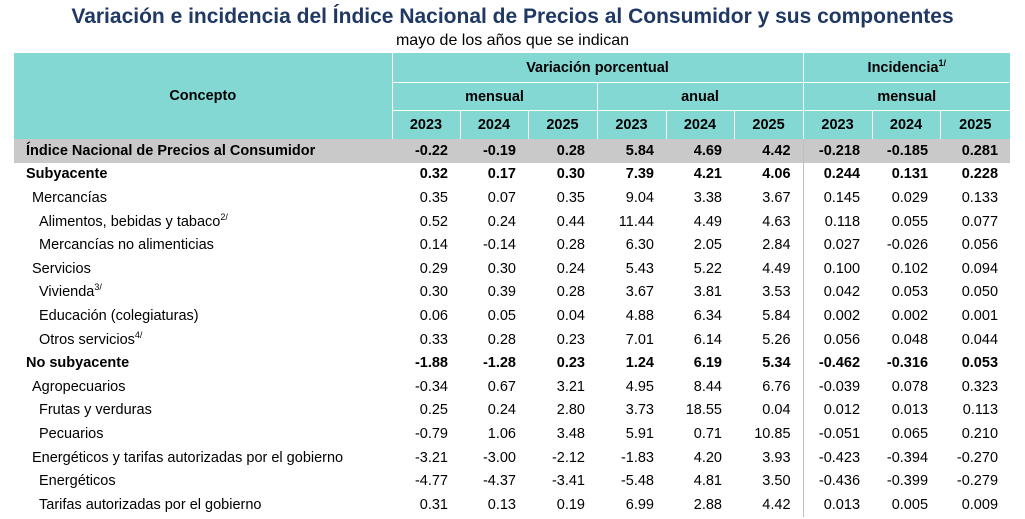 The image size is (1025, 519). I want to click on value-cell: 0.23, so click(570, 363).